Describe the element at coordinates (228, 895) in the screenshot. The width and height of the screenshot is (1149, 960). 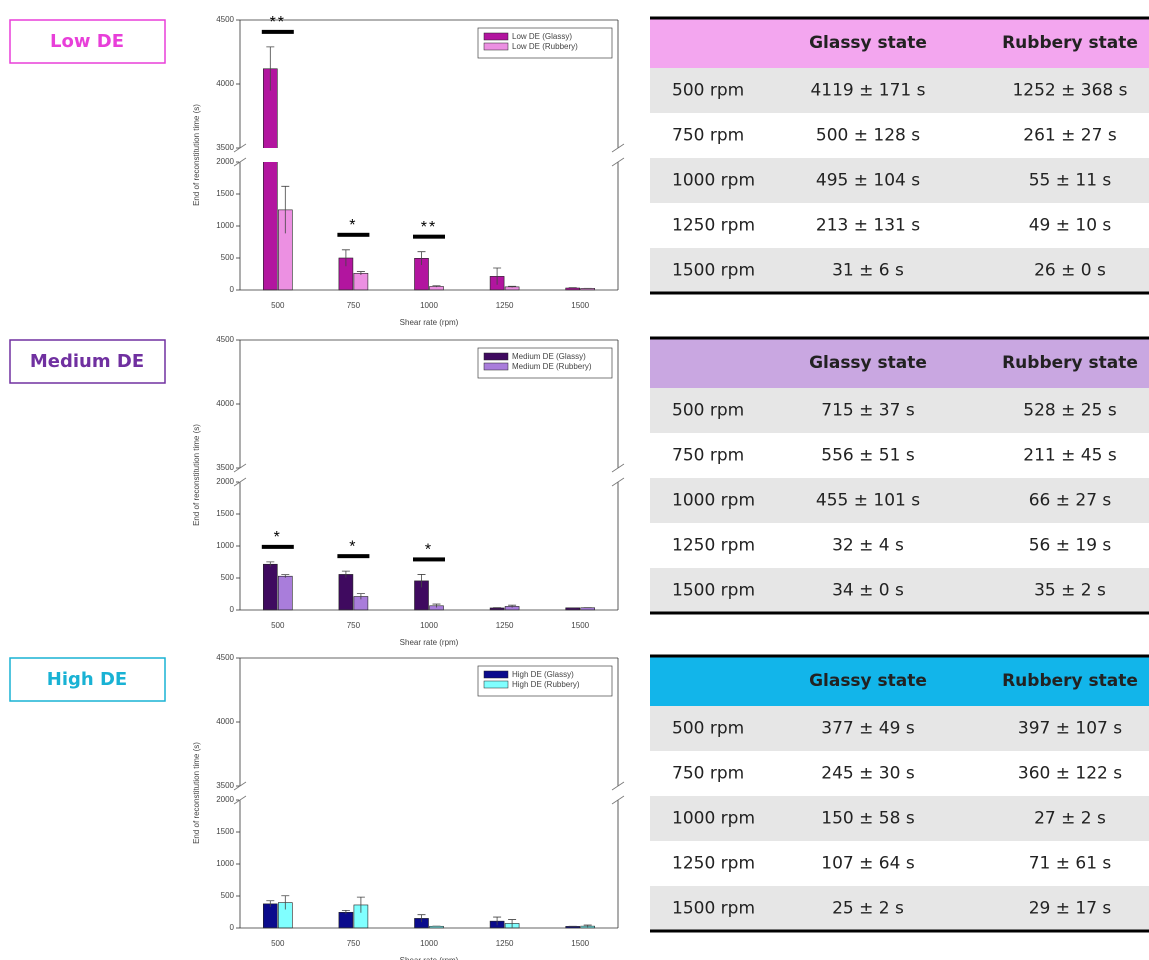
I see `y-tick-label: 500` at that location.